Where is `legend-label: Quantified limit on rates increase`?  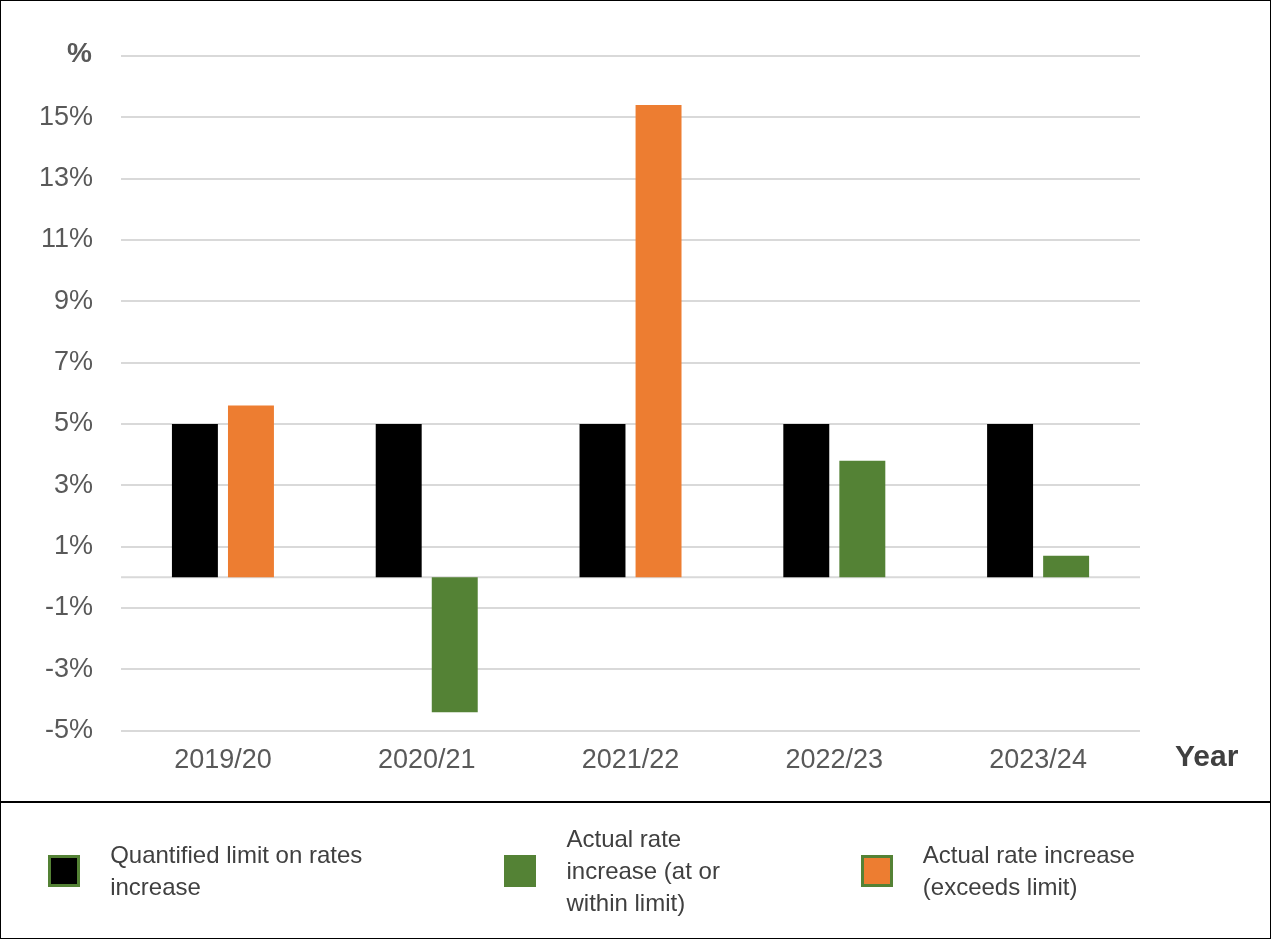
legend-label: Quantified limit on rates increase is located at coordinates (237, 870).